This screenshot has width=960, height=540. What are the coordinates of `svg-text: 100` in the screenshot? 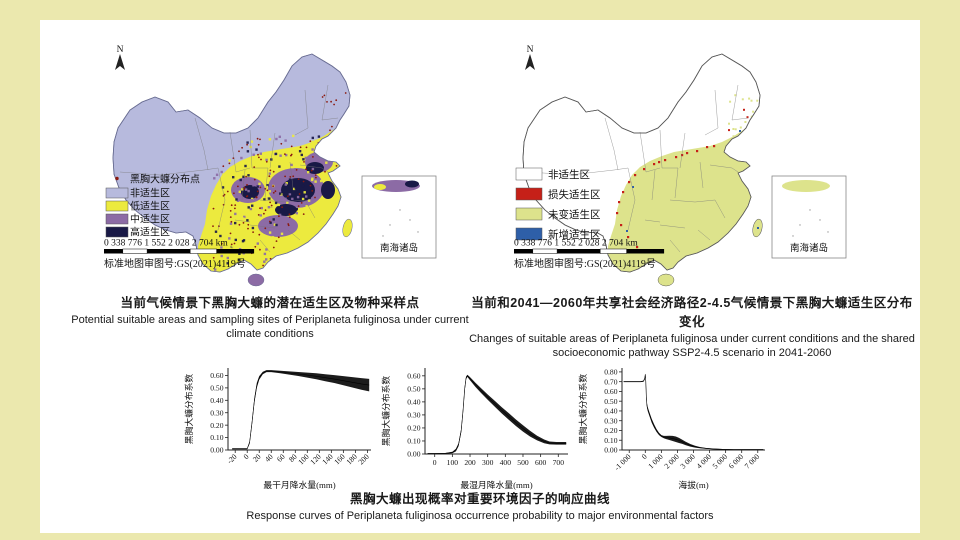 It's located at (453, 462).